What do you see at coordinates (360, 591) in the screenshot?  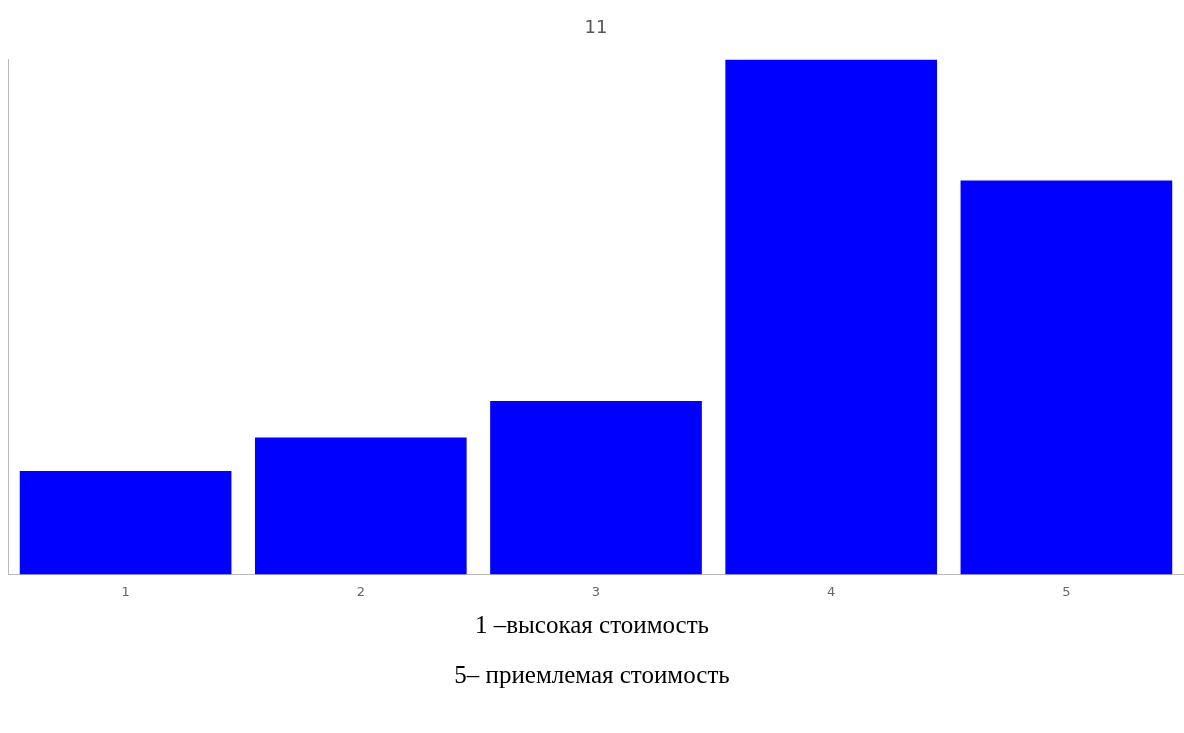 I see `x-tick-label: 2` at bounding box center [360, 591].